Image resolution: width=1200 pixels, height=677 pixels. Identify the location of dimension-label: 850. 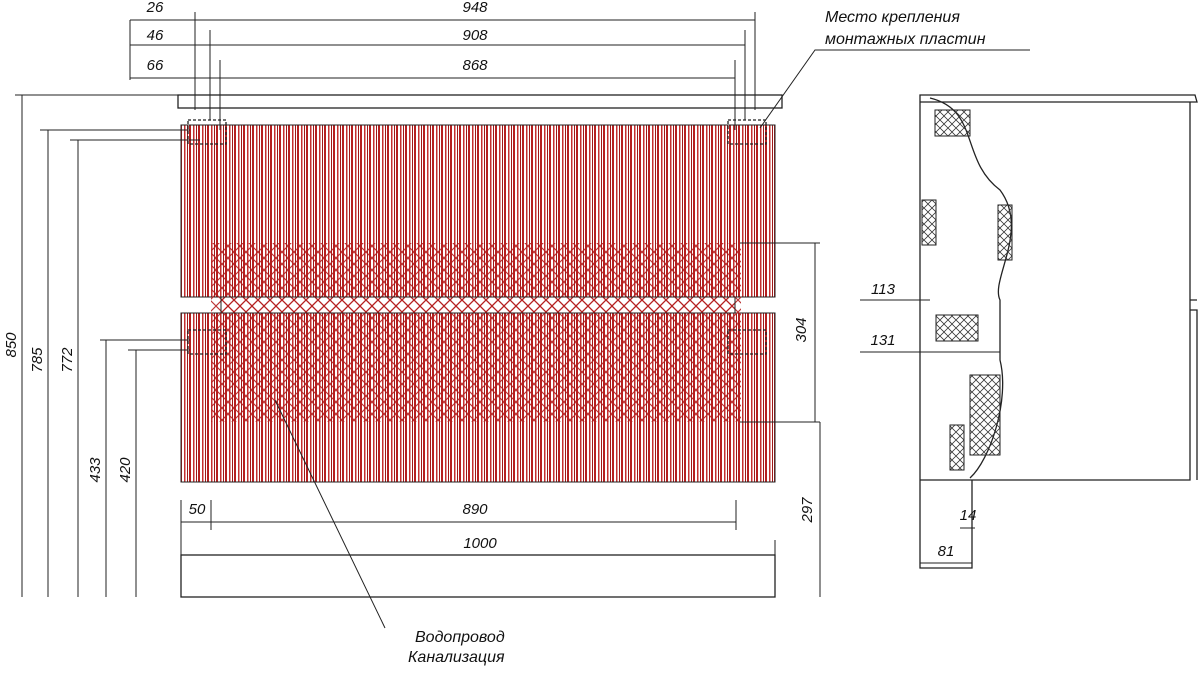
(11, 345).